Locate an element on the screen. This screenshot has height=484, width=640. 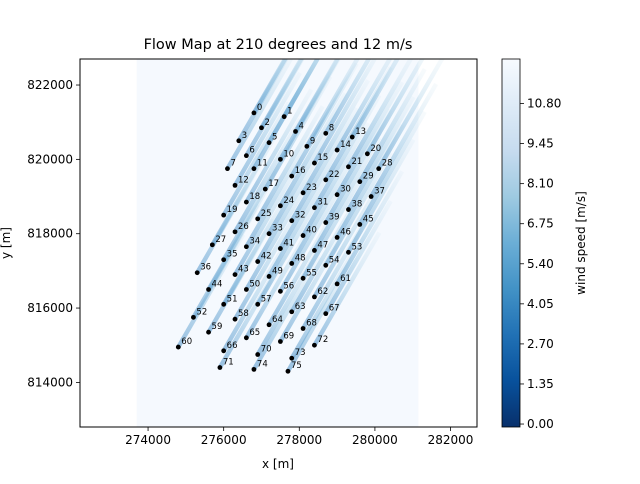
turbine-label: 36 is located at coordinates (205, 268).